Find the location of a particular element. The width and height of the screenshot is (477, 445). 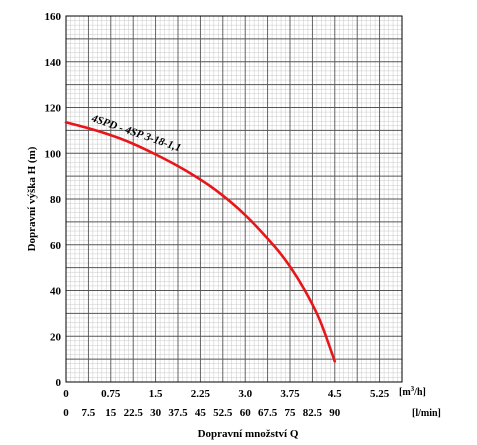

x-tick-label-m3h: 3.0 is located at coordinates (245, 394).